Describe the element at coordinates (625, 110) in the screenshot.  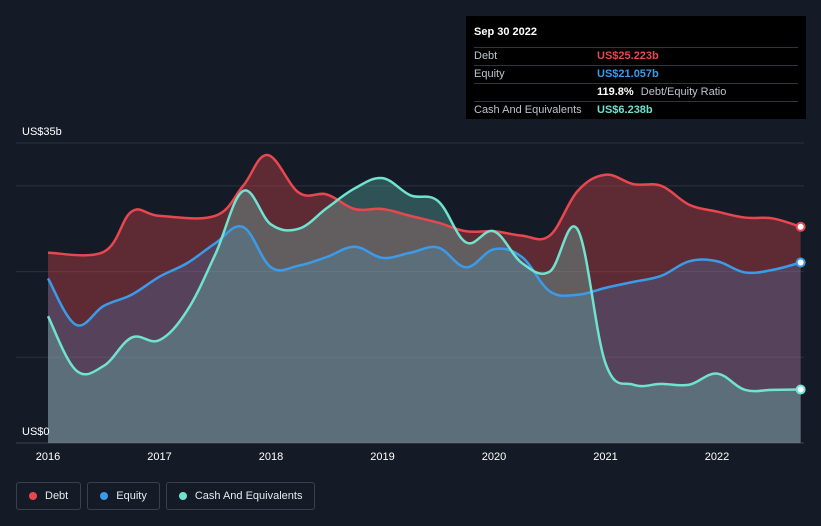
I see `tooltip-cash-value: US$6.238b` at that location.